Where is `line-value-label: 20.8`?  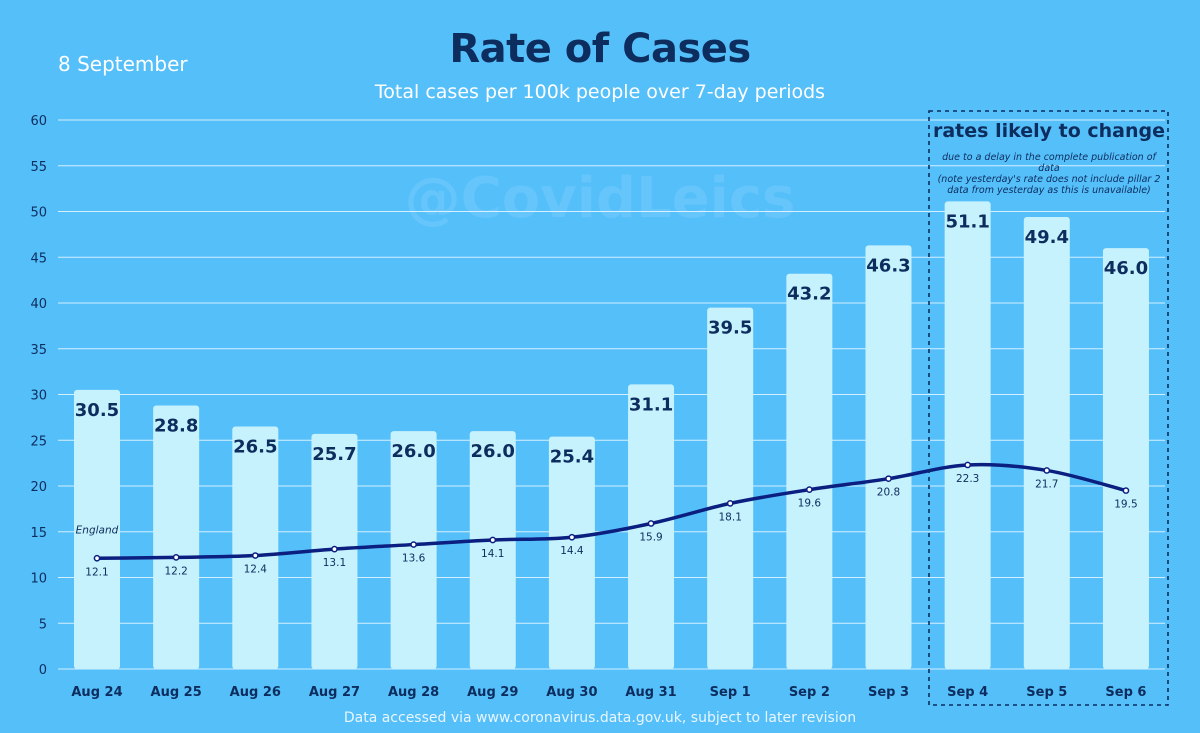 line-value-label: 20.8 is located at coordinates (888, 493).